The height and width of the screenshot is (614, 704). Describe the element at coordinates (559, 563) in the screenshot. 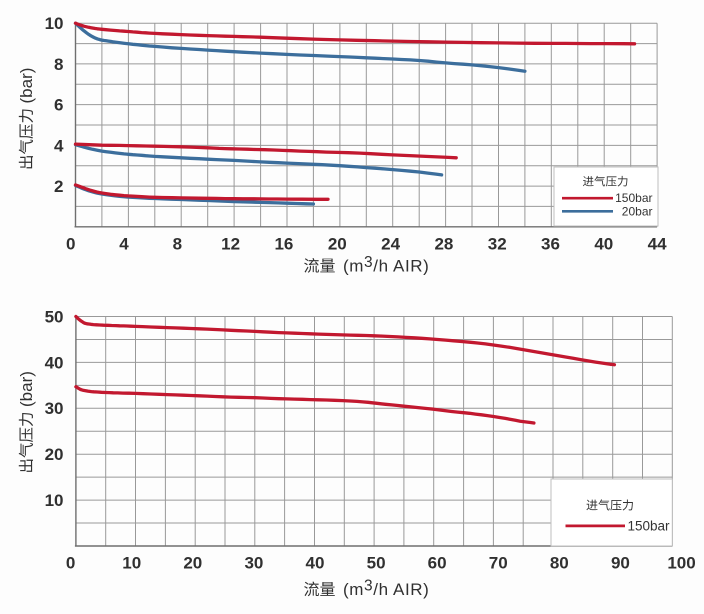

I see `svg-text: 80` at that location.